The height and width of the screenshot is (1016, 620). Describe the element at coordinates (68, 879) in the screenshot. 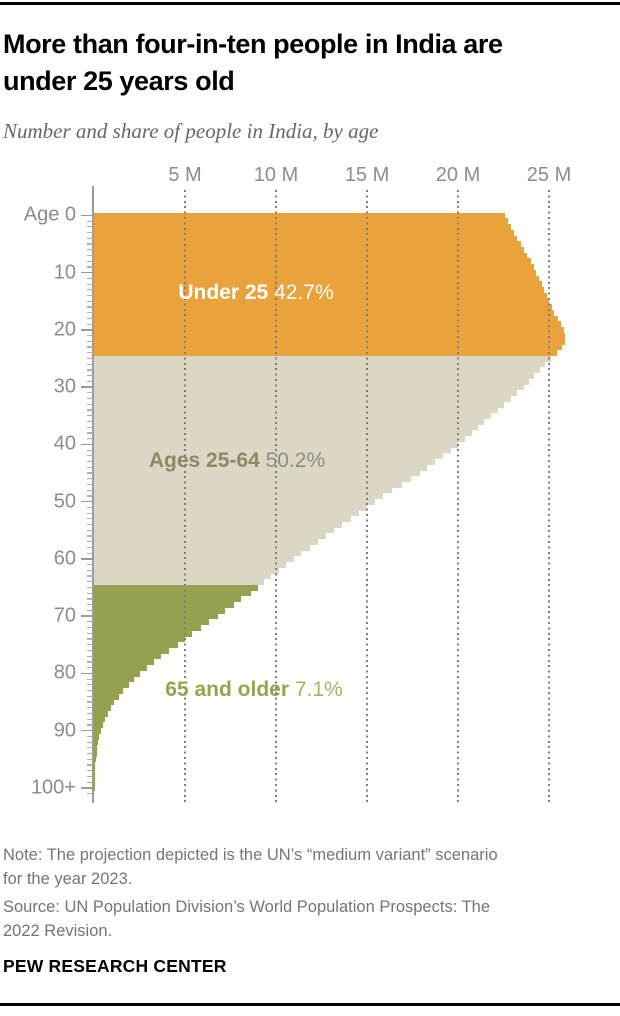

I see `note-line2: for the year 2023.` at that location.